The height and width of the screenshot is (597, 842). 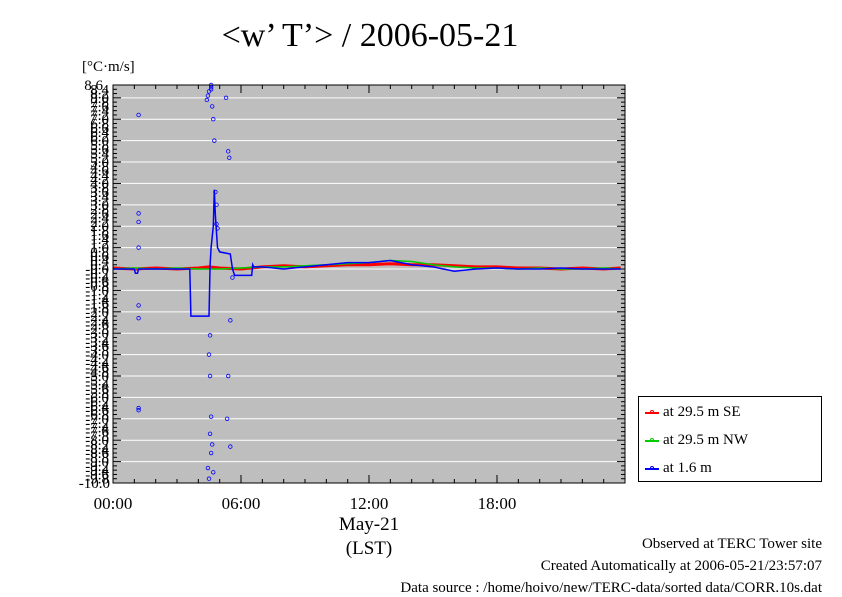 I want to click on y-tick-label: 0.2, so click(x=99, y=266).